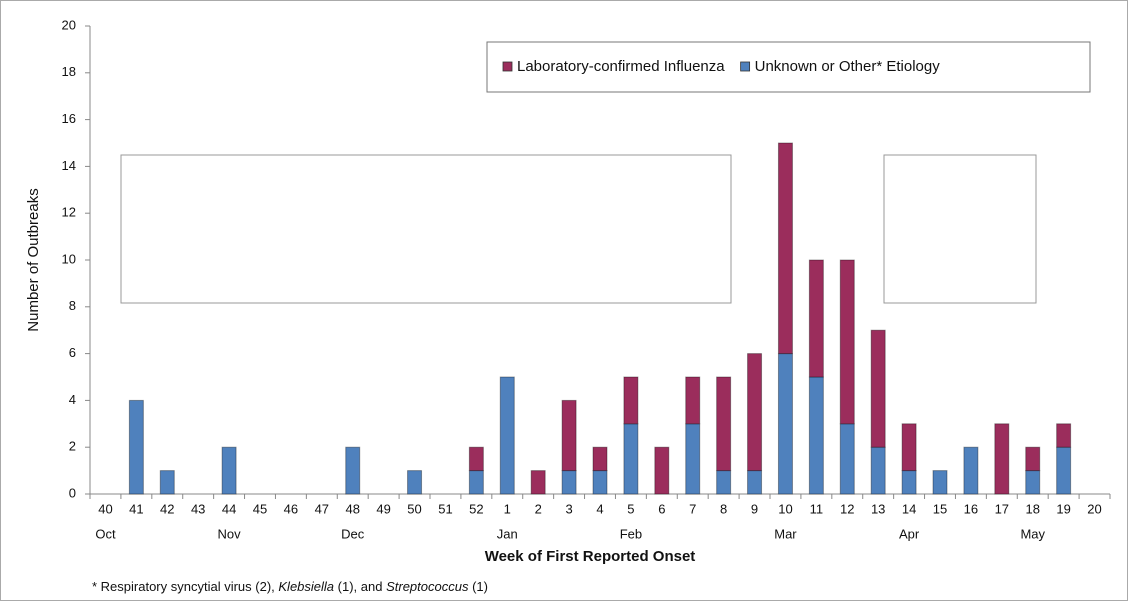 This screenshot has height=602, width=1140. I want to click on y-tick-label: 4, so click(72, 399).